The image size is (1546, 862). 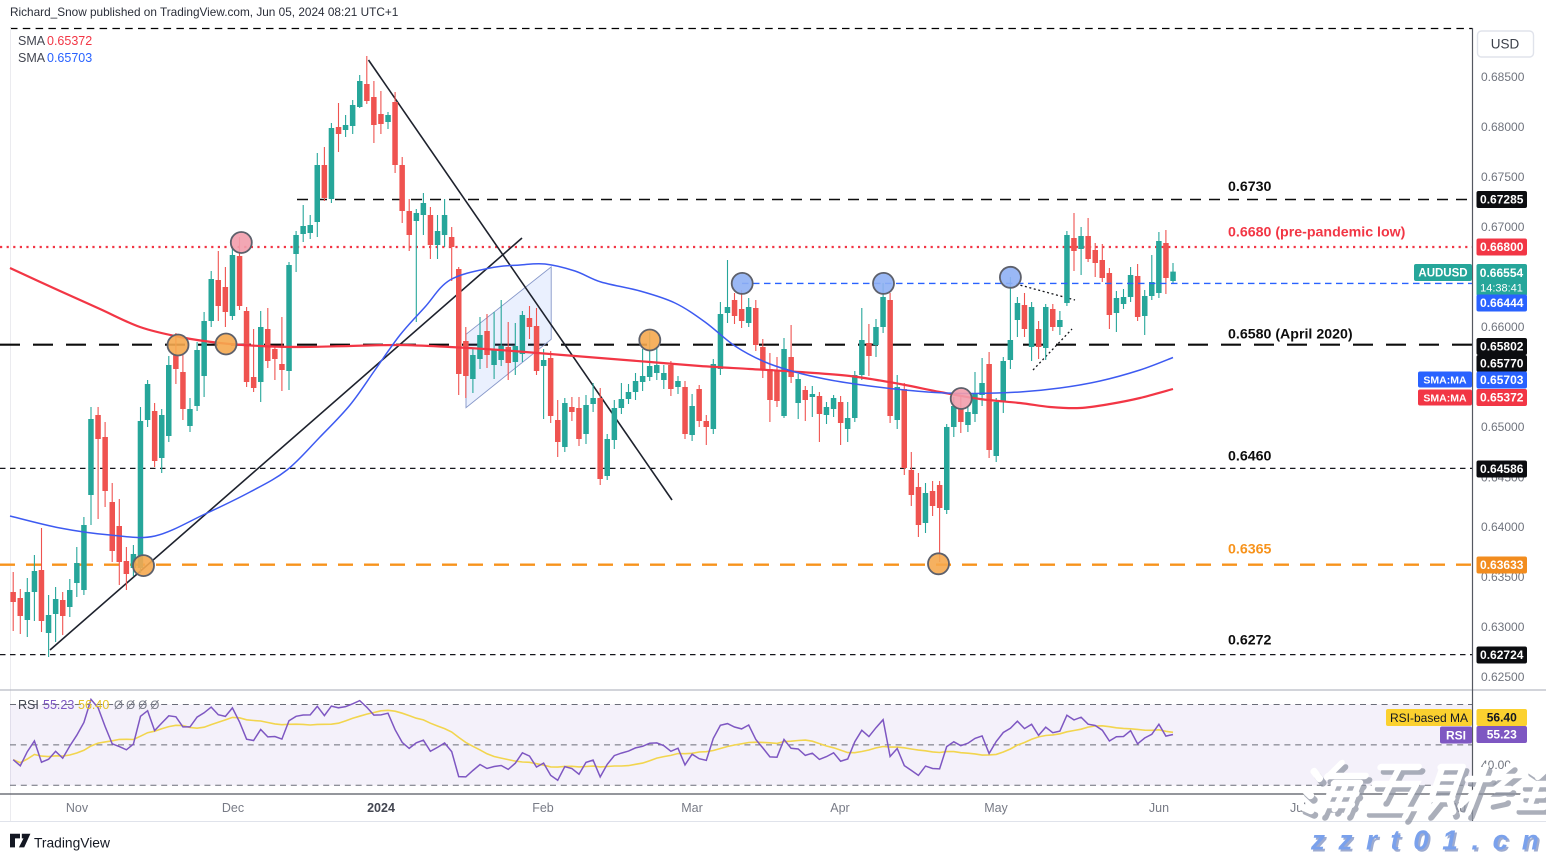 I want to click on svg-text: 0.62500, so click(x=1503, y=677).